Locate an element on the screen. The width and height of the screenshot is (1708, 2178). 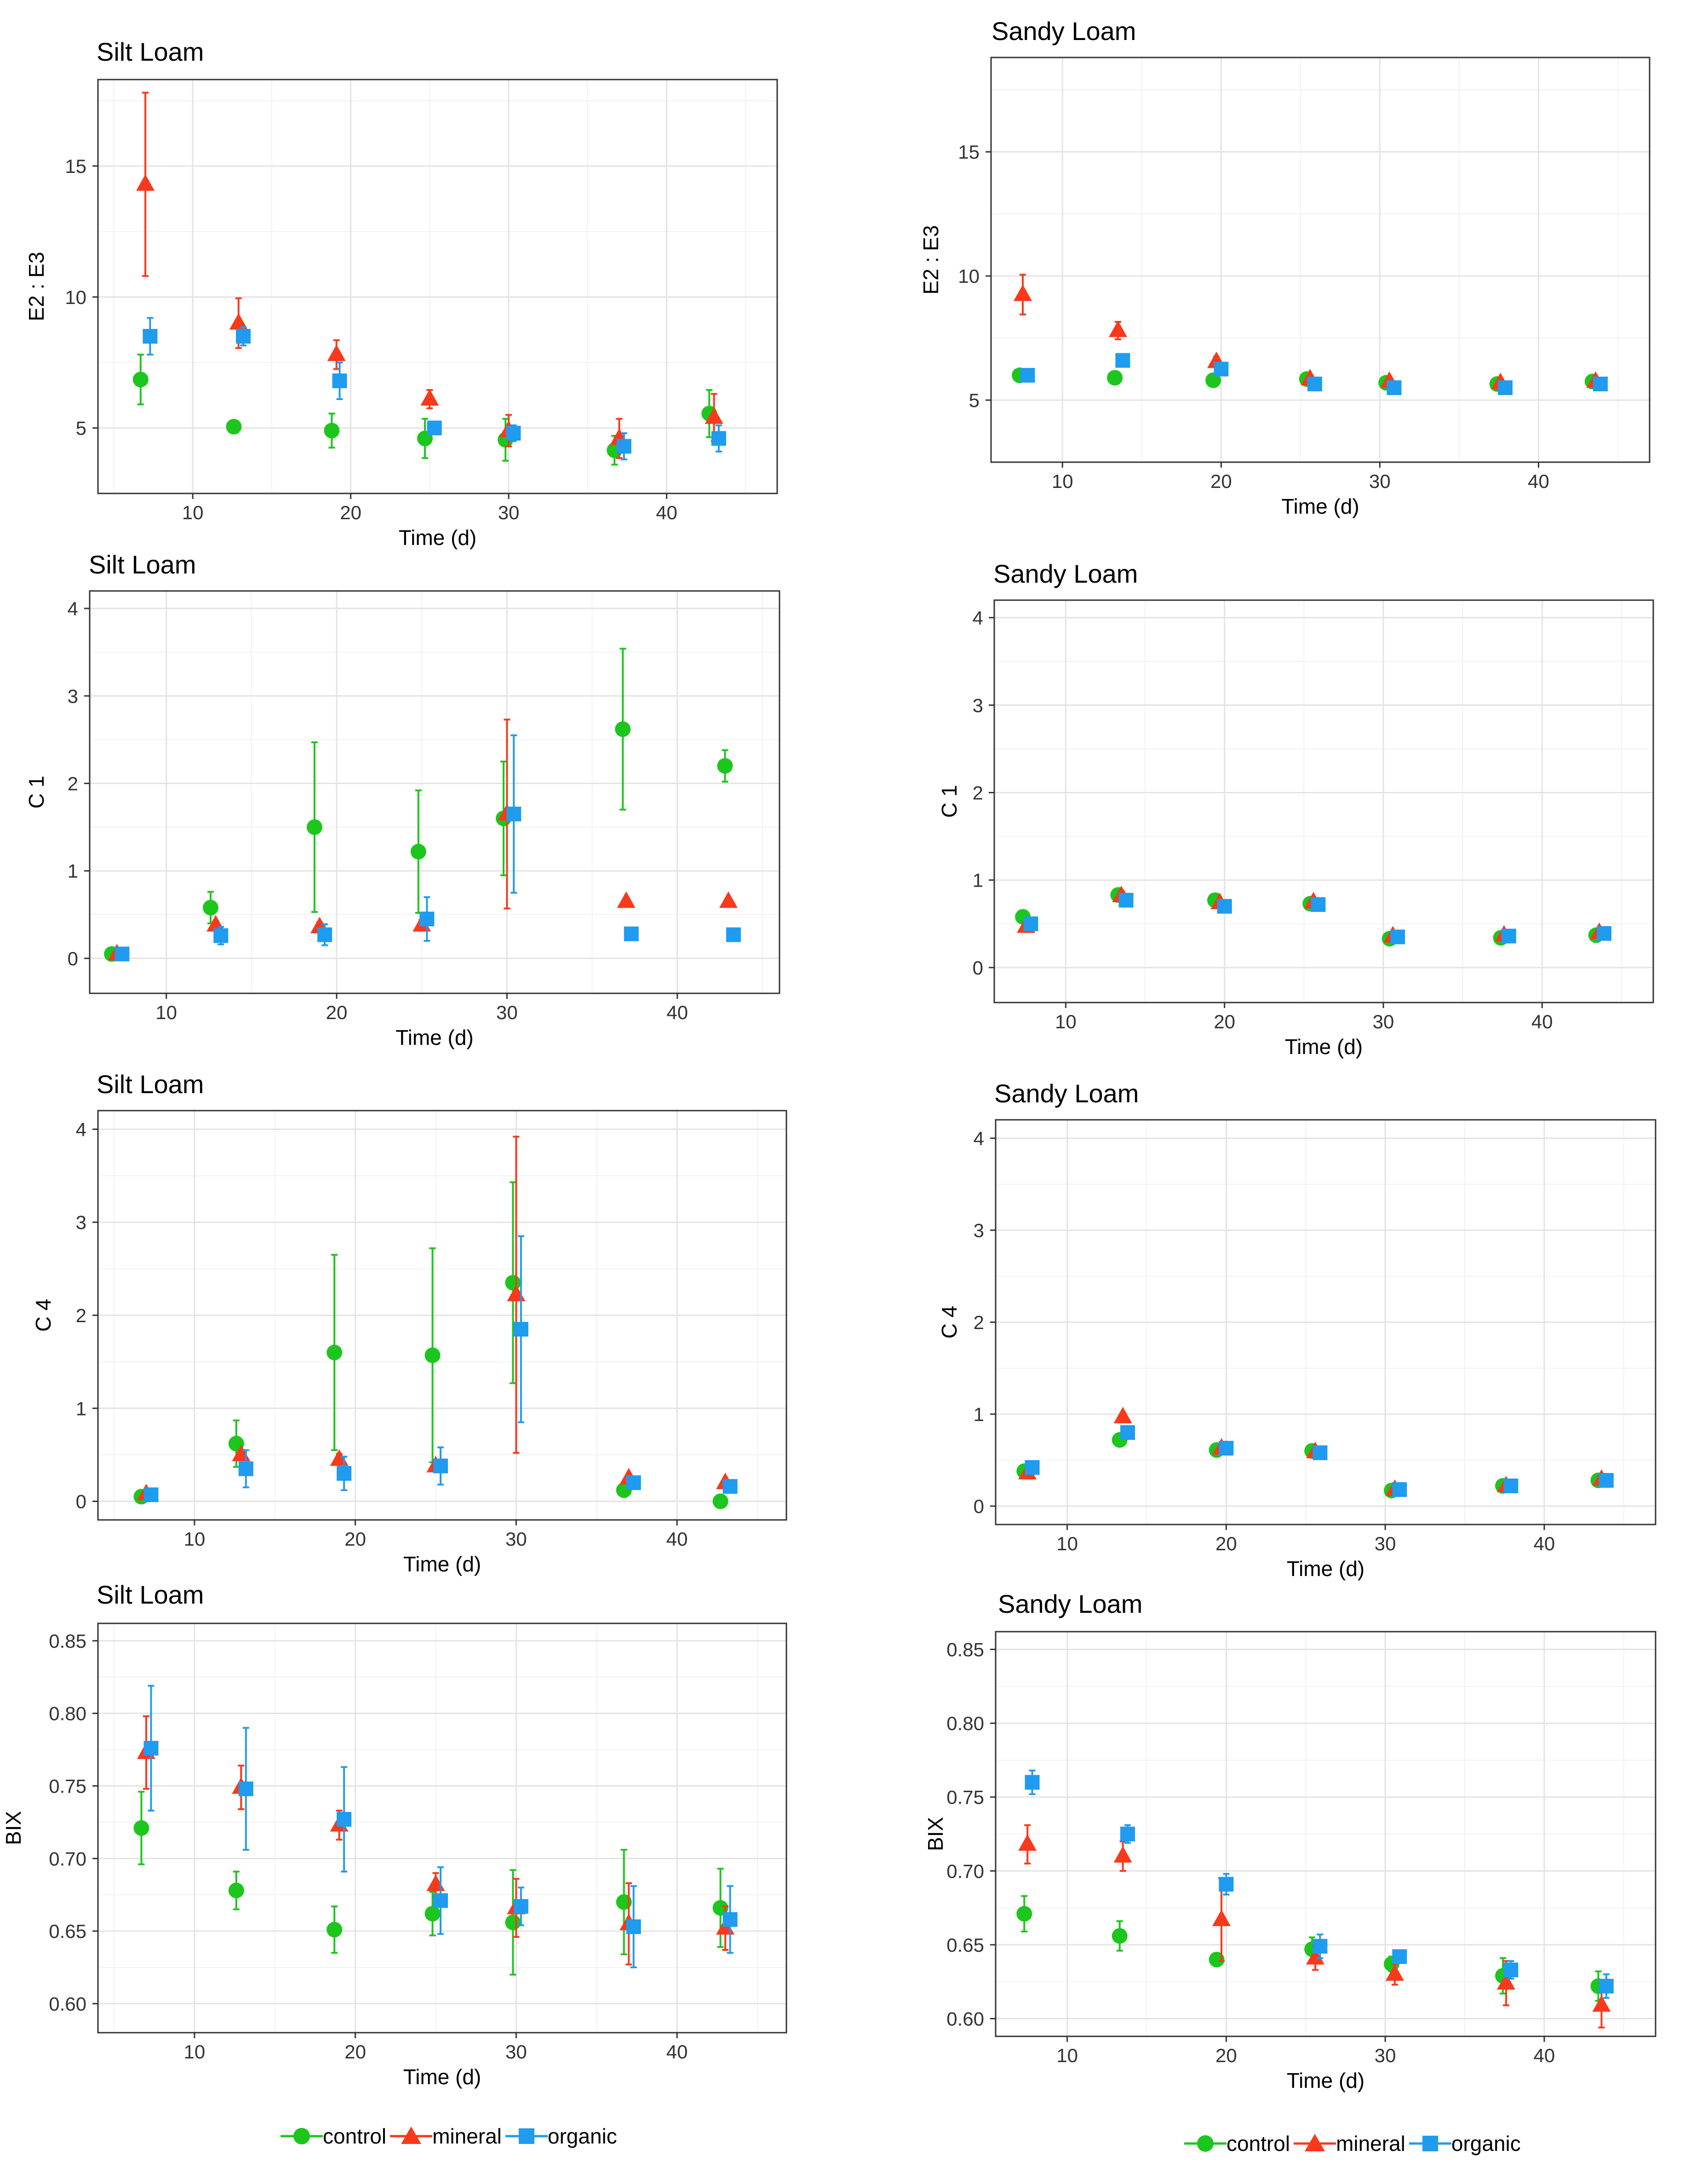
y-axis-title: C 4 is located at coordinates (949, 1322).